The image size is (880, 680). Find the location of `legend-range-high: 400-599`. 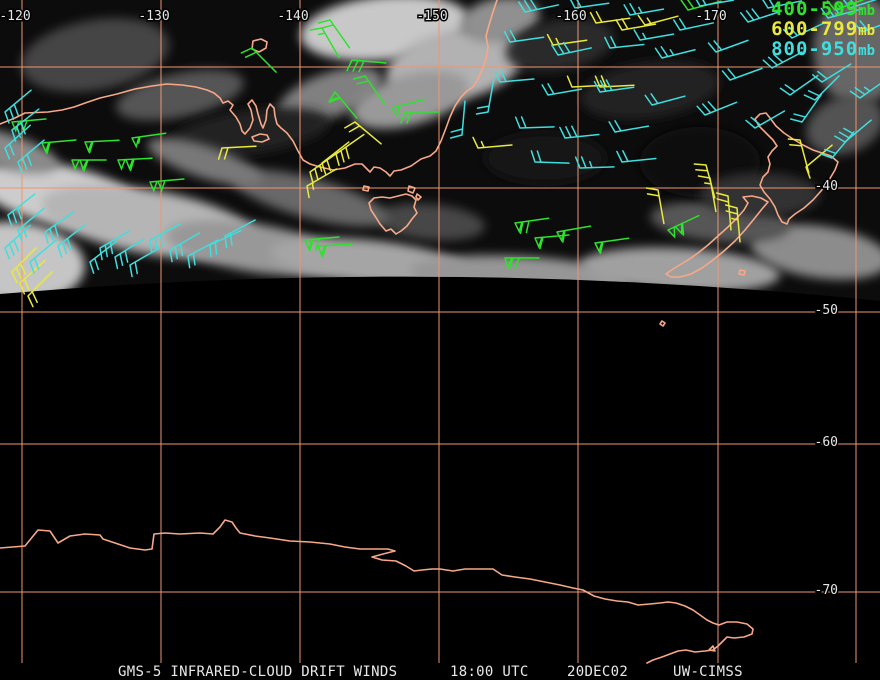

legend-range-high: 400-599 is located at coordinates (815, 10).